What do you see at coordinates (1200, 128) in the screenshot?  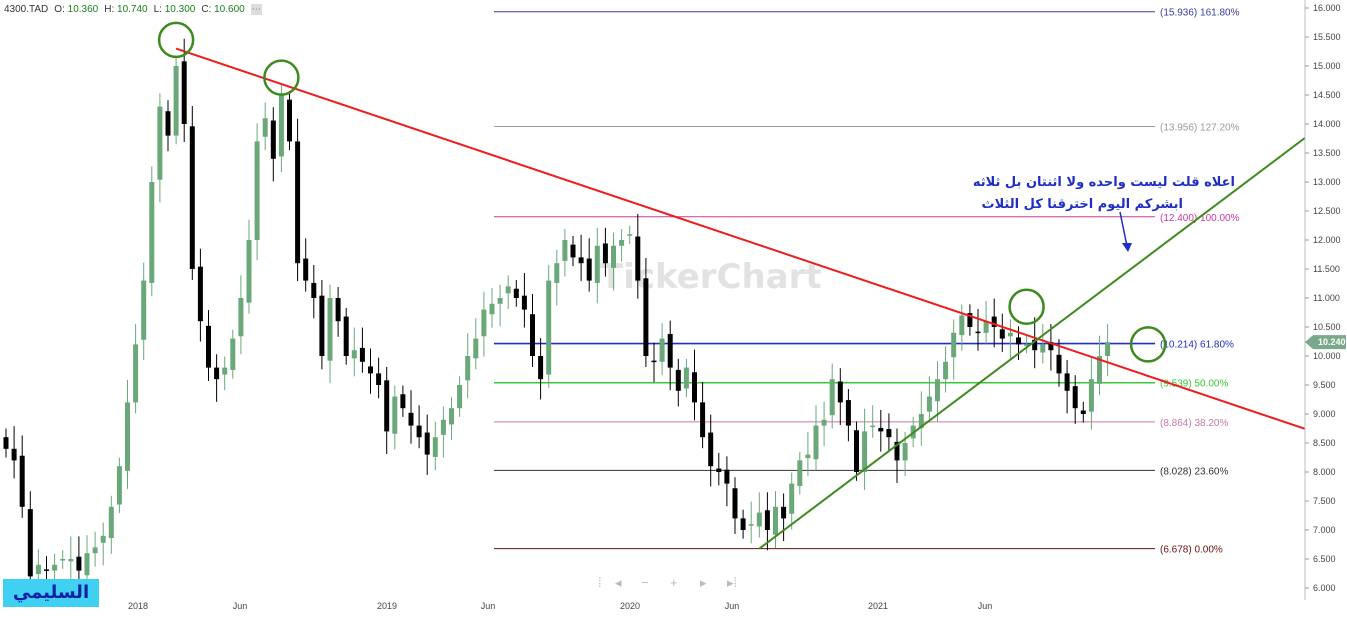 I see `fib-label: (13.956) 127.20%` at bounding box center [1200, 128].